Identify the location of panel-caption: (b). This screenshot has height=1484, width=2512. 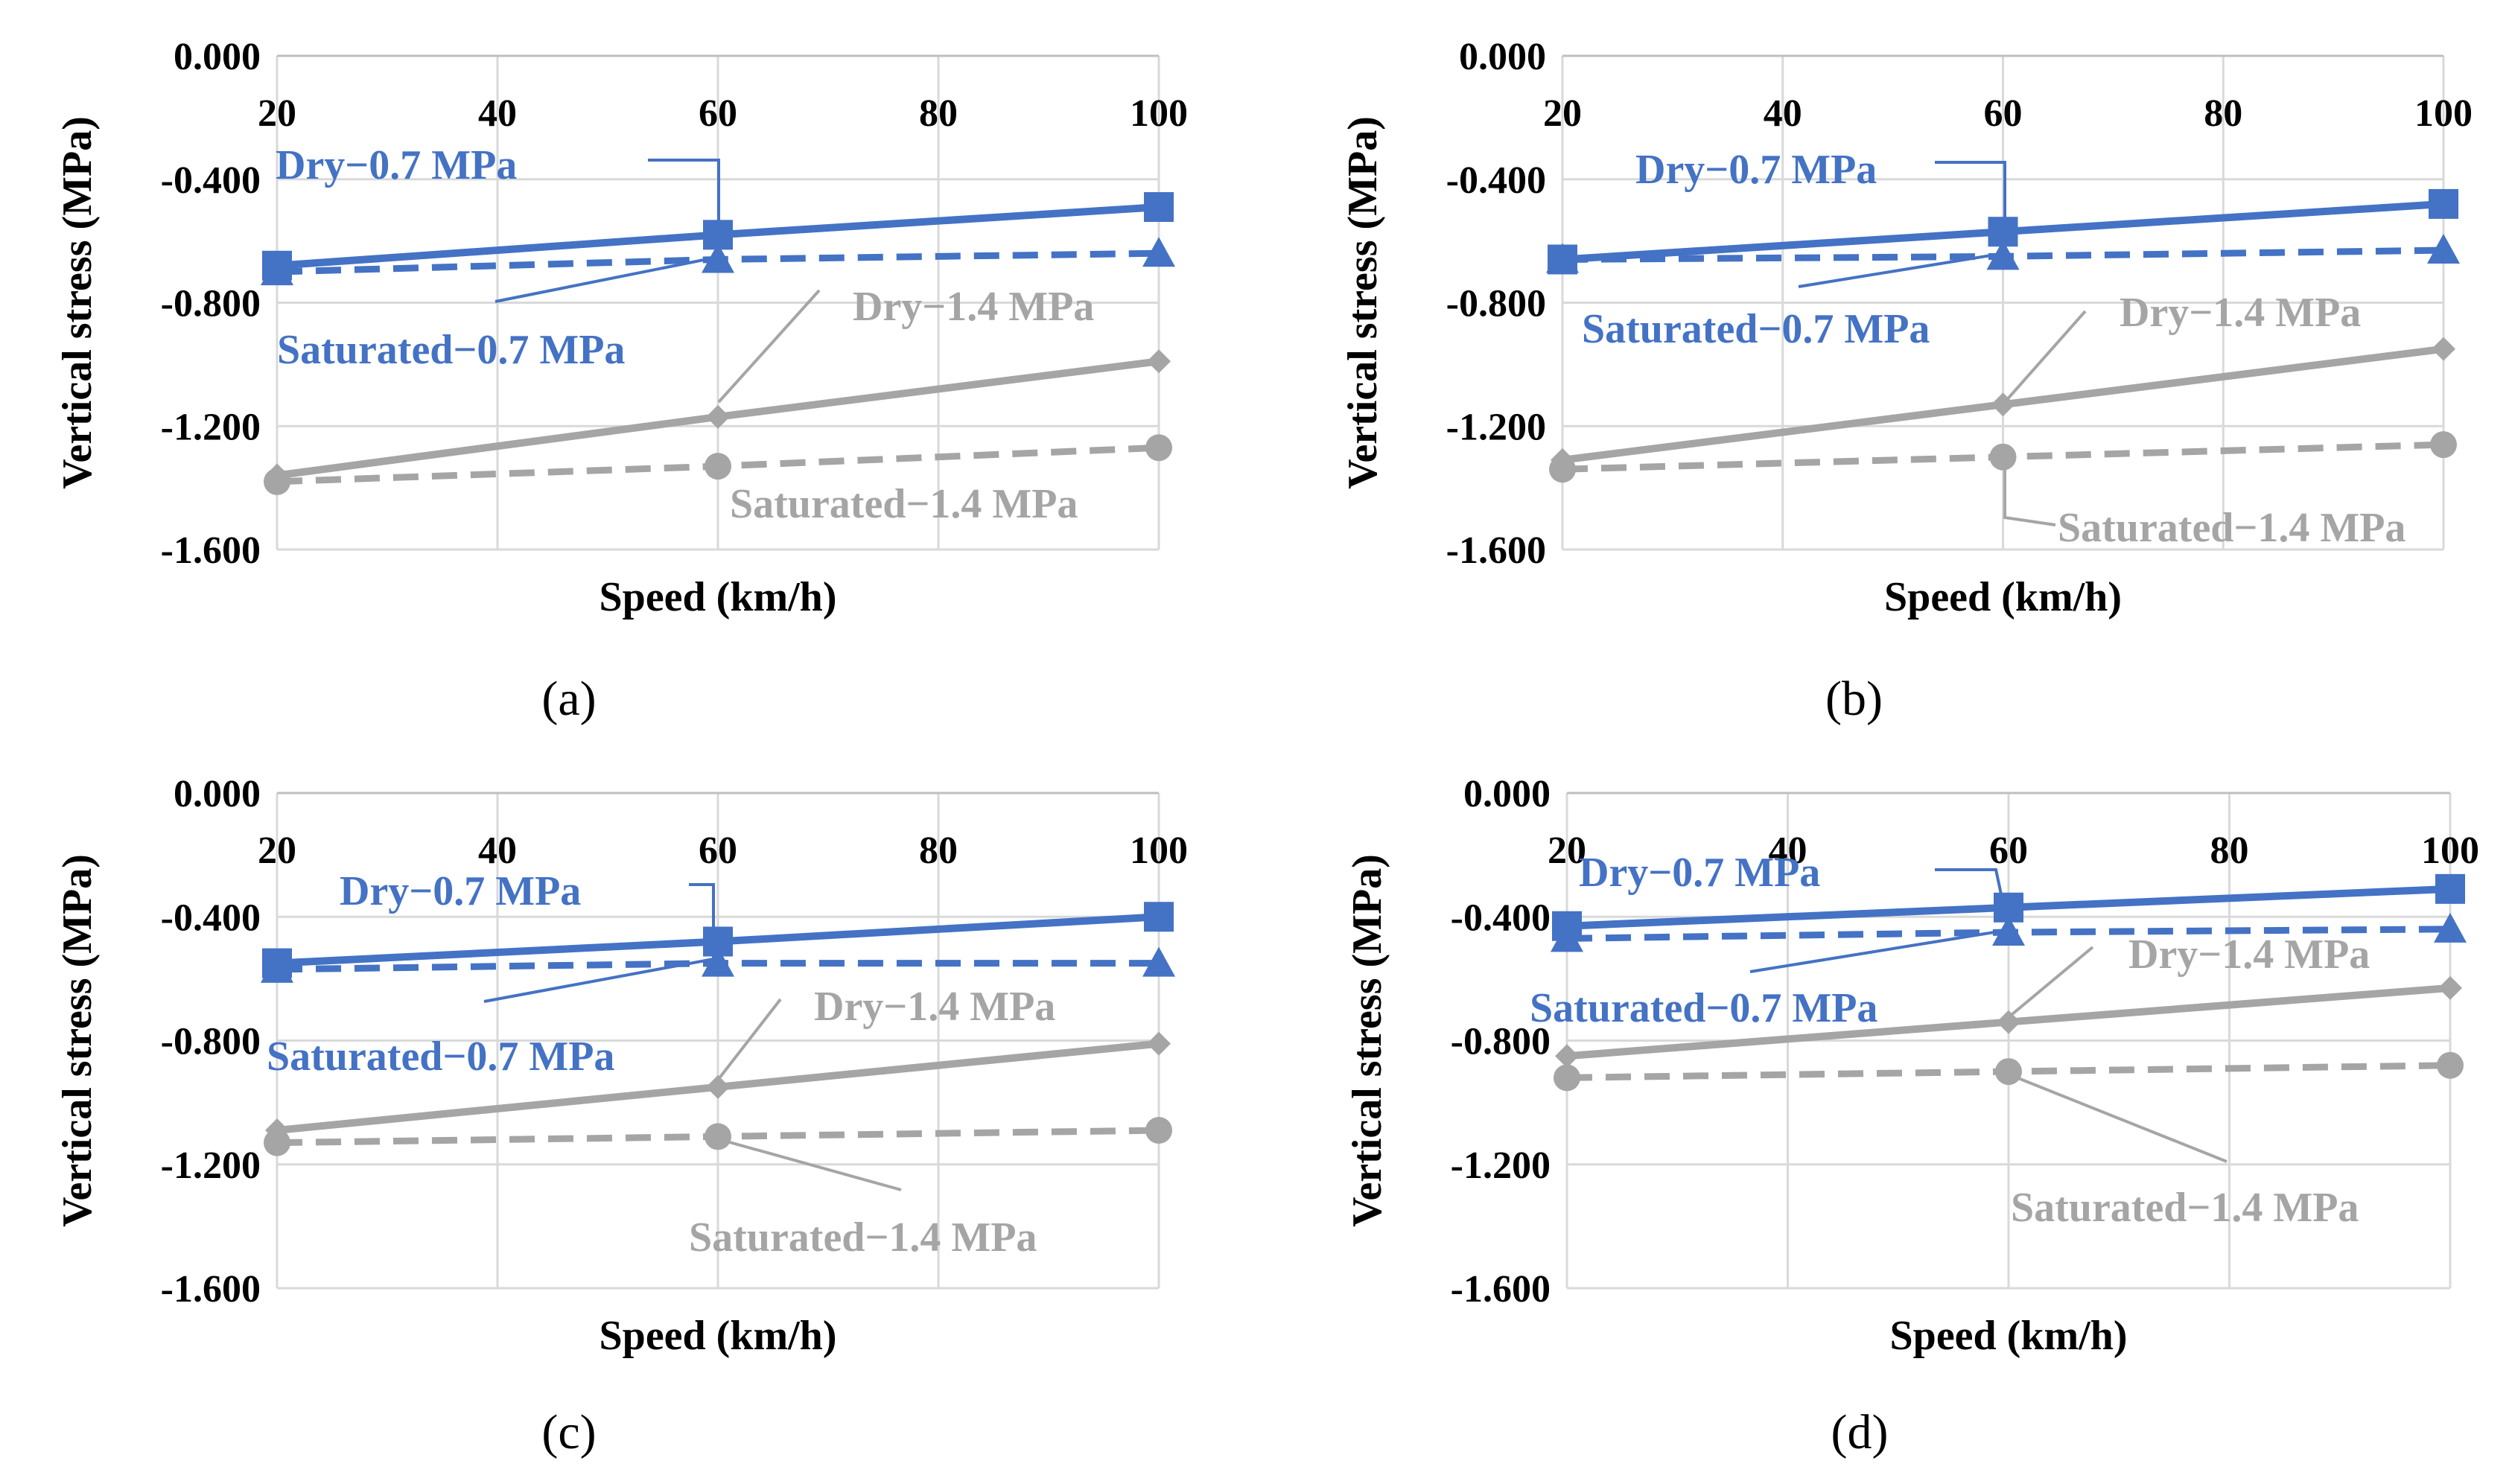
(1854, 699).